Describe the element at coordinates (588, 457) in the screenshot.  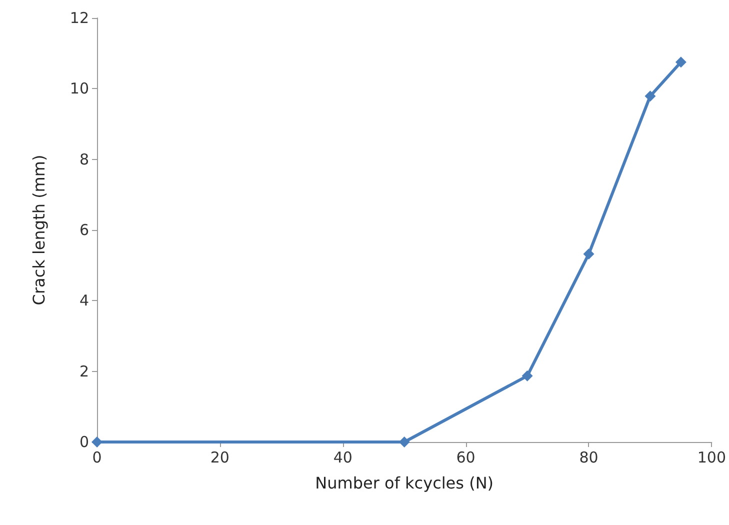
I see `x-tick-label: 80` at that location.